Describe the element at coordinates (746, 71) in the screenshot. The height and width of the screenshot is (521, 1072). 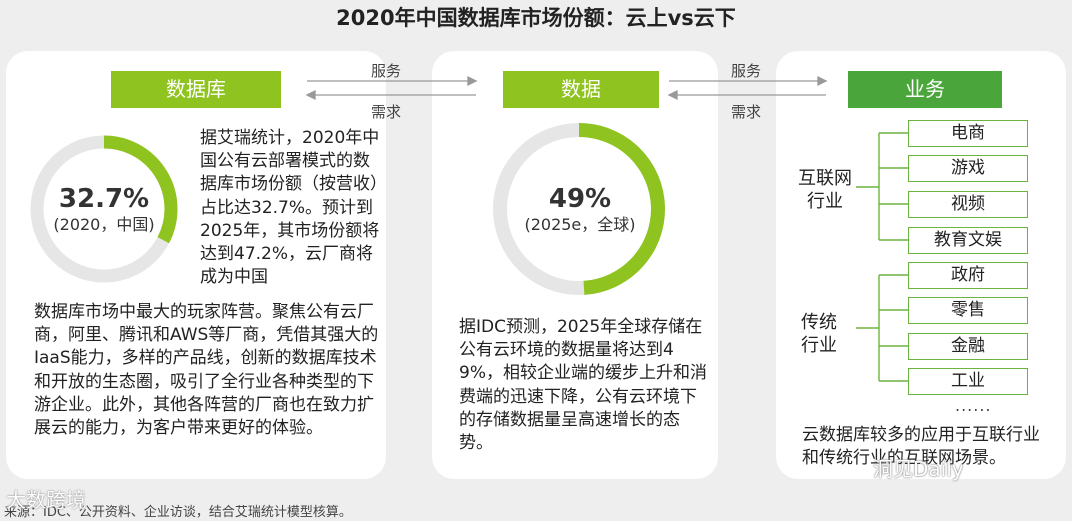
I see `serve-label-right: 服务` at that location.